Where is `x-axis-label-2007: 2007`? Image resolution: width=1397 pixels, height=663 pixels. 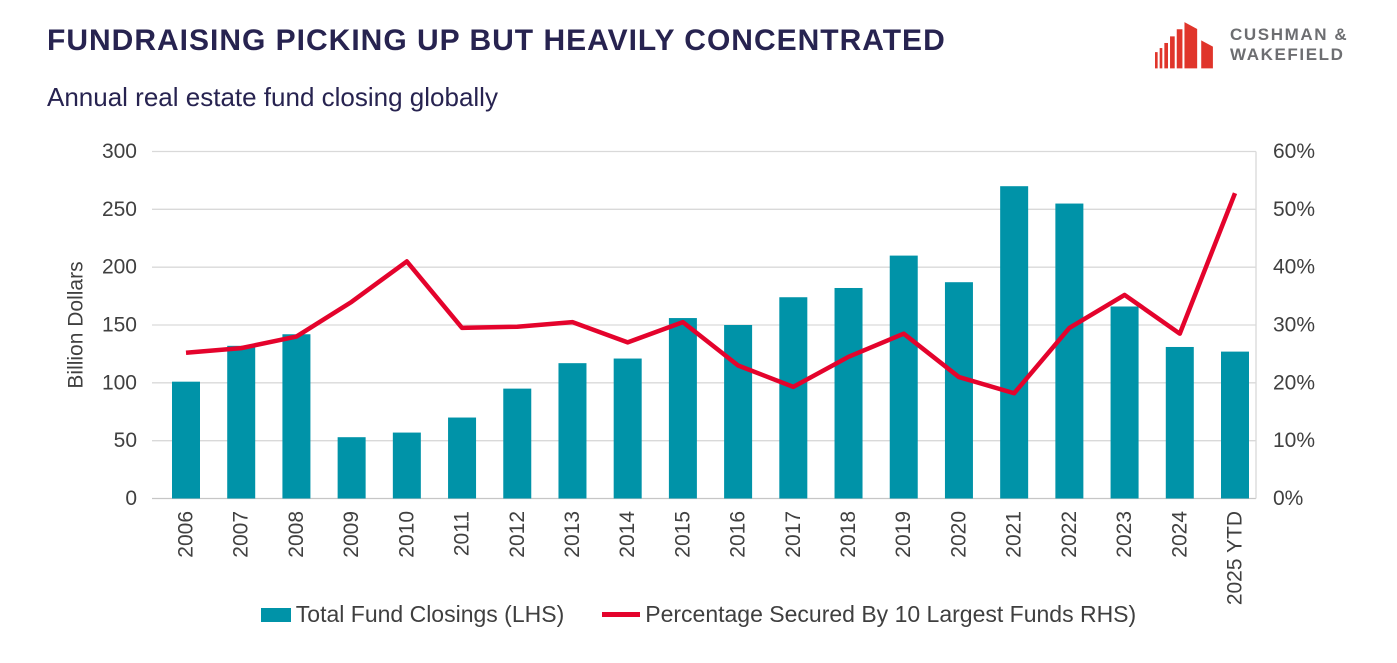
x-axis-label-2007: 2007 is located at coordinates (241, 534).